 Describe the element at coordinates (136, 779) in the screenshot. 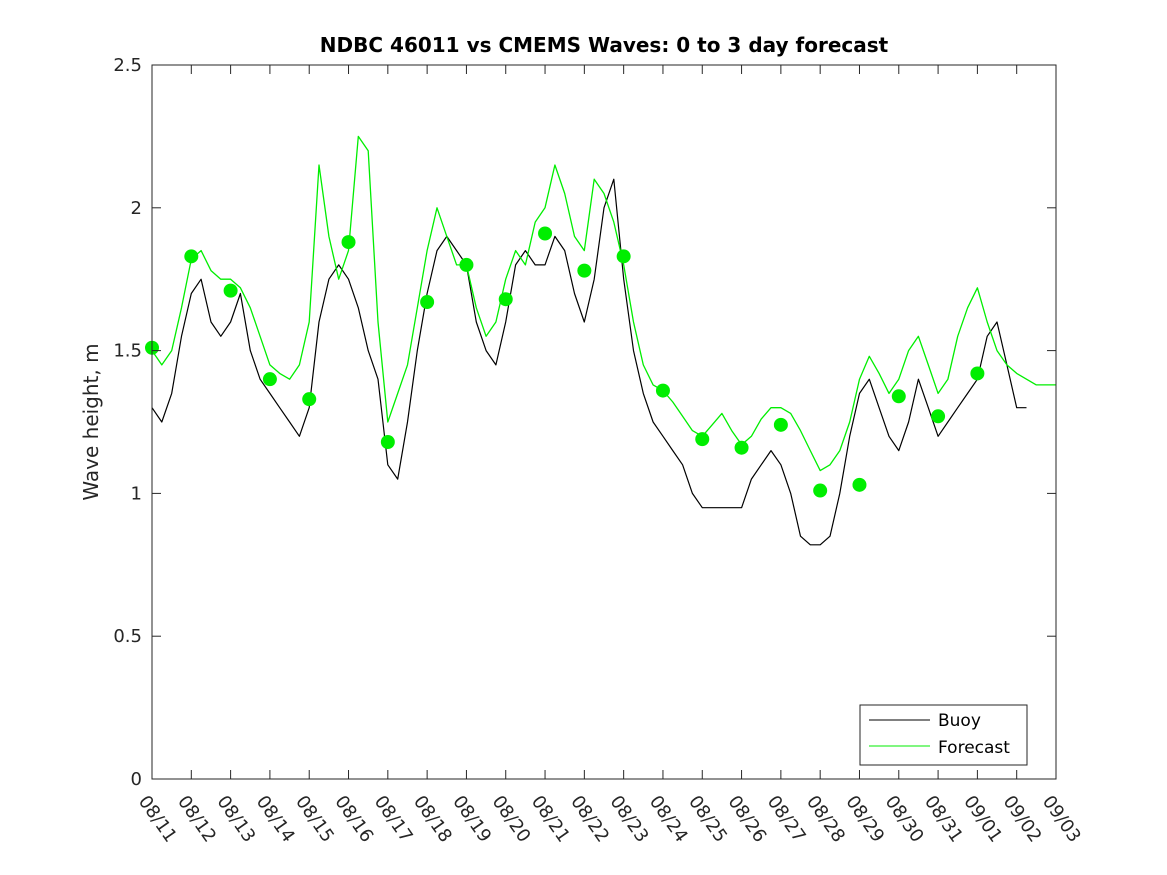

I see `y-tick-label: 0` at that location.